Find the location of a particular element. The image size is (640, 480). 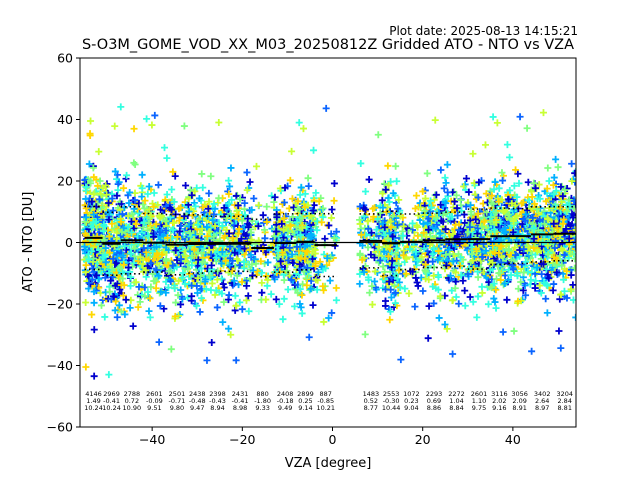

bin-std-label-5: 9.47 is located at coordinates (197, 408).